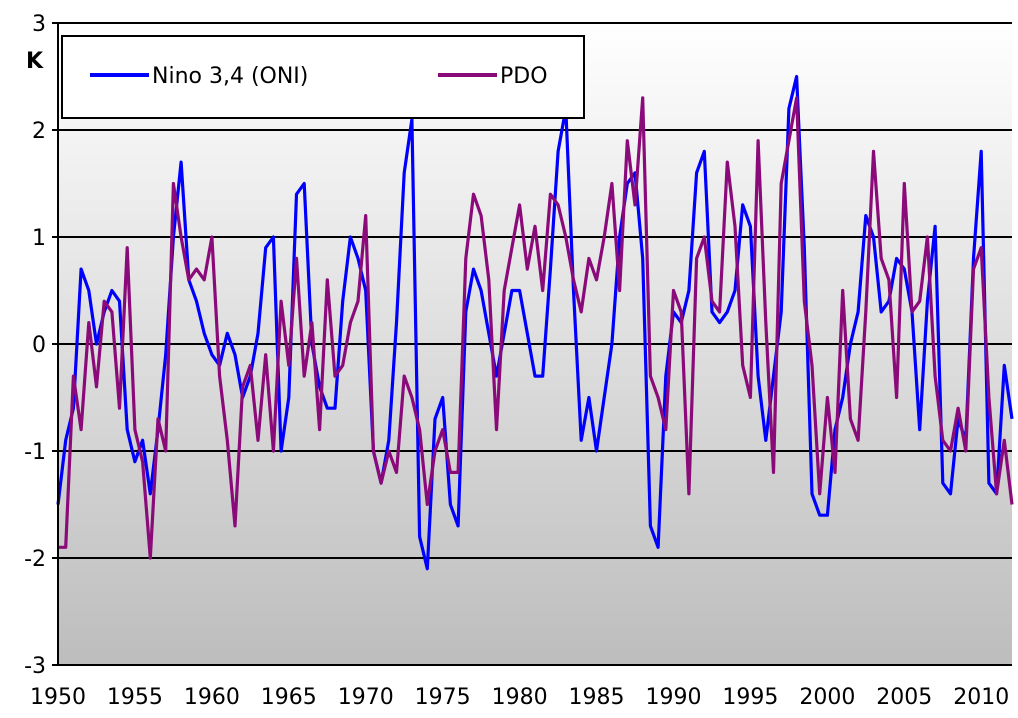 Image resolution: width=1018 pixels, height=718 pixels. What do you see at coordinates (39, 238) in the screenshot?
I see `y-tick-label: 1` at bounding box center [39, 238].